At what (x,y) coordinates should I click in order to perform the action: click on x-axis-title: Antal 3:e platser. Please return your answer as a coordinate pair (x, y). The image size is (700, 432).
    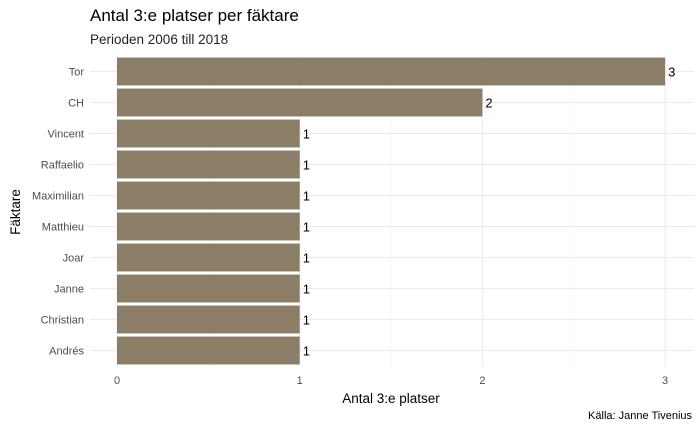
    Looking at the image, I should click on (391, 398).